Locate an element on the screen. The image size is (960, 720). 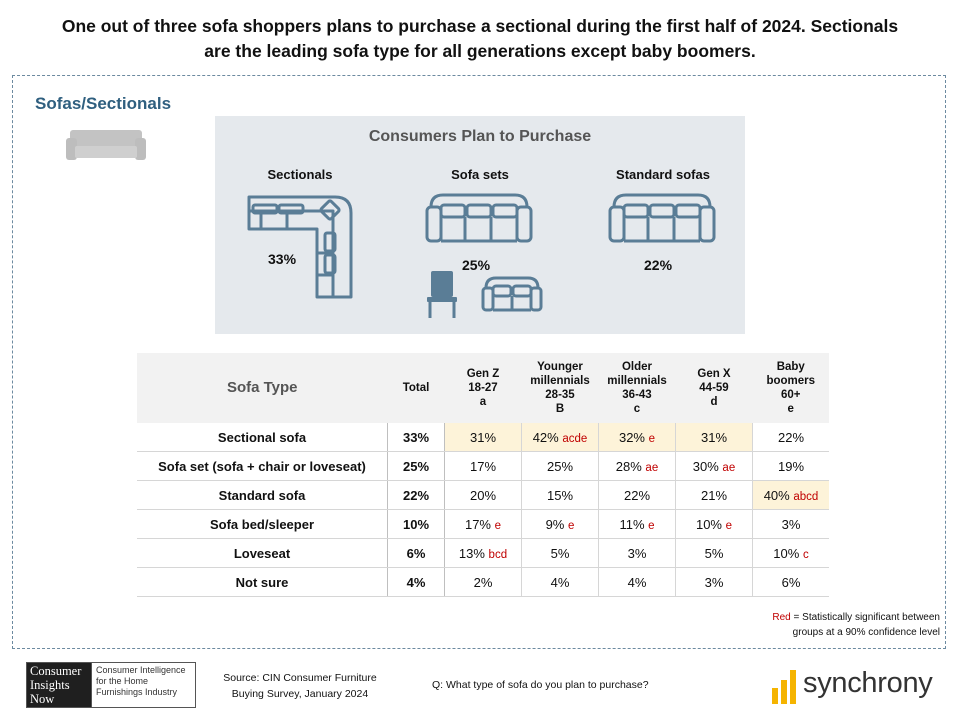
cell-value: 25% is located at coordinates (560, 466).